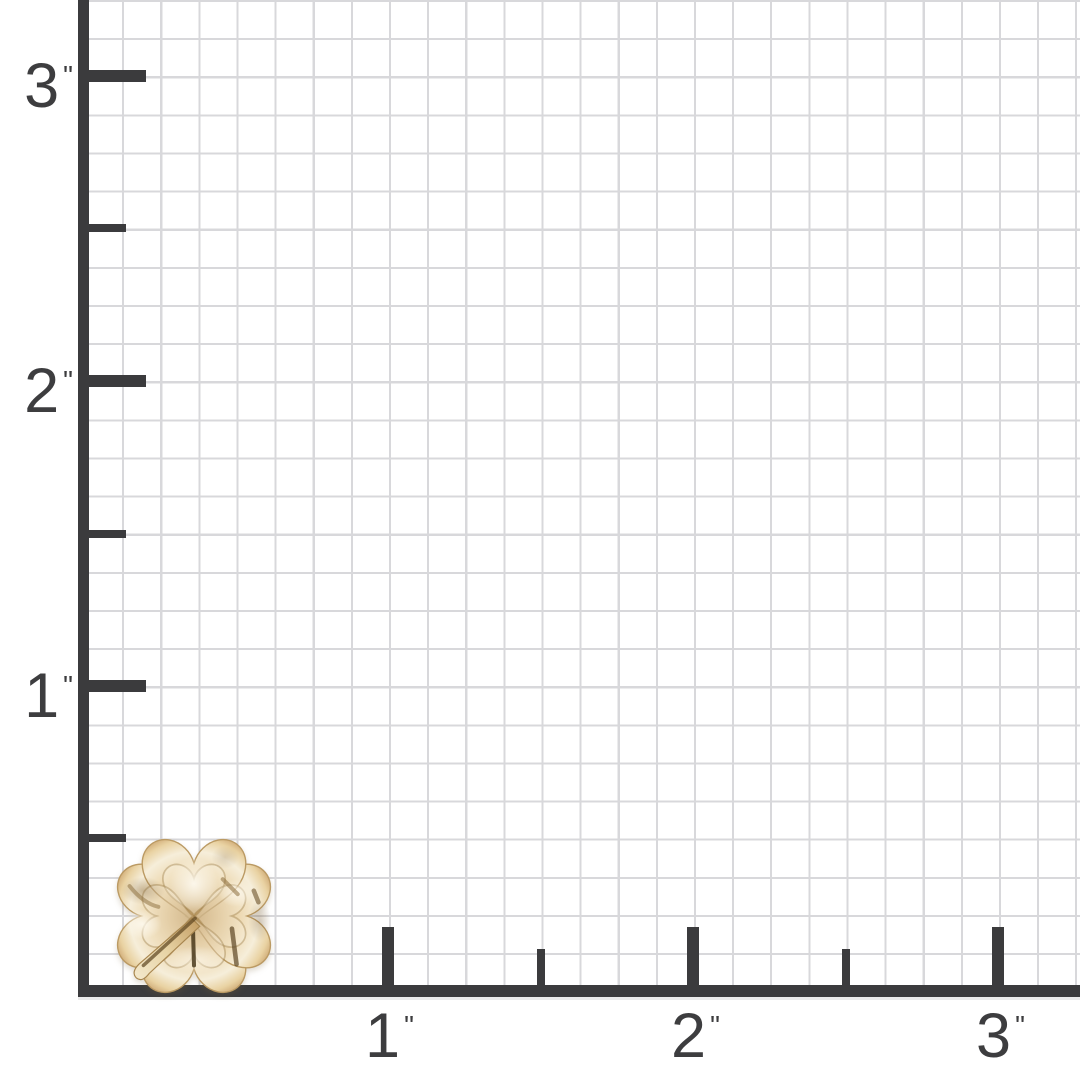 Image resolution: width=1080 pixels, height=1080 pixels. I want to click on x-axis-half-tick-1-5in, so click(541, 967).